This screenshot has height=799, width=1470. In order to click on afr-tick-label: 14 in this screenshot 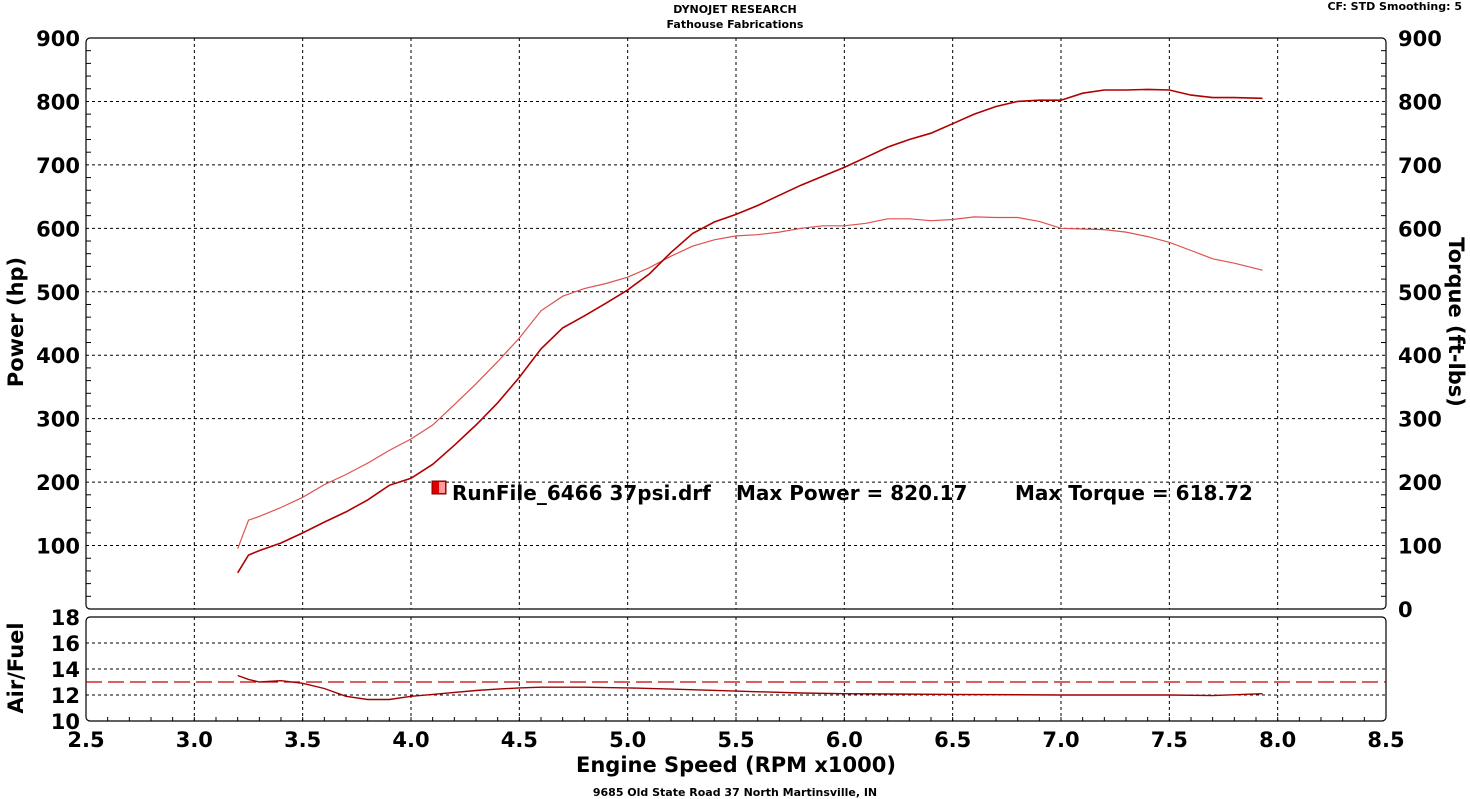, I will do `click(65, 670)`.